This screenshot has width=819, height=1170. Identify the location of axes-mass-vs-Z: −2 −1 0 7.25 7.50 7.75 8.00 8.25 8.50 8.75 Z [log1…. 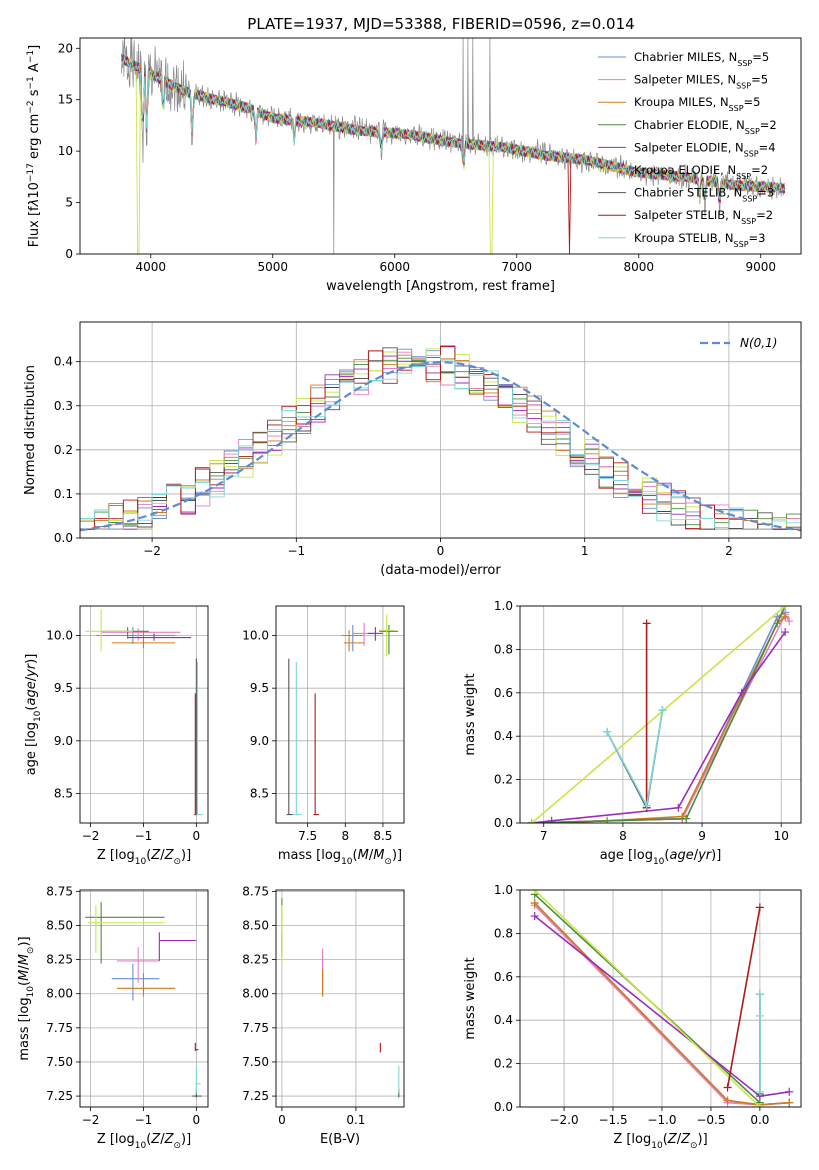
(113, 1017).